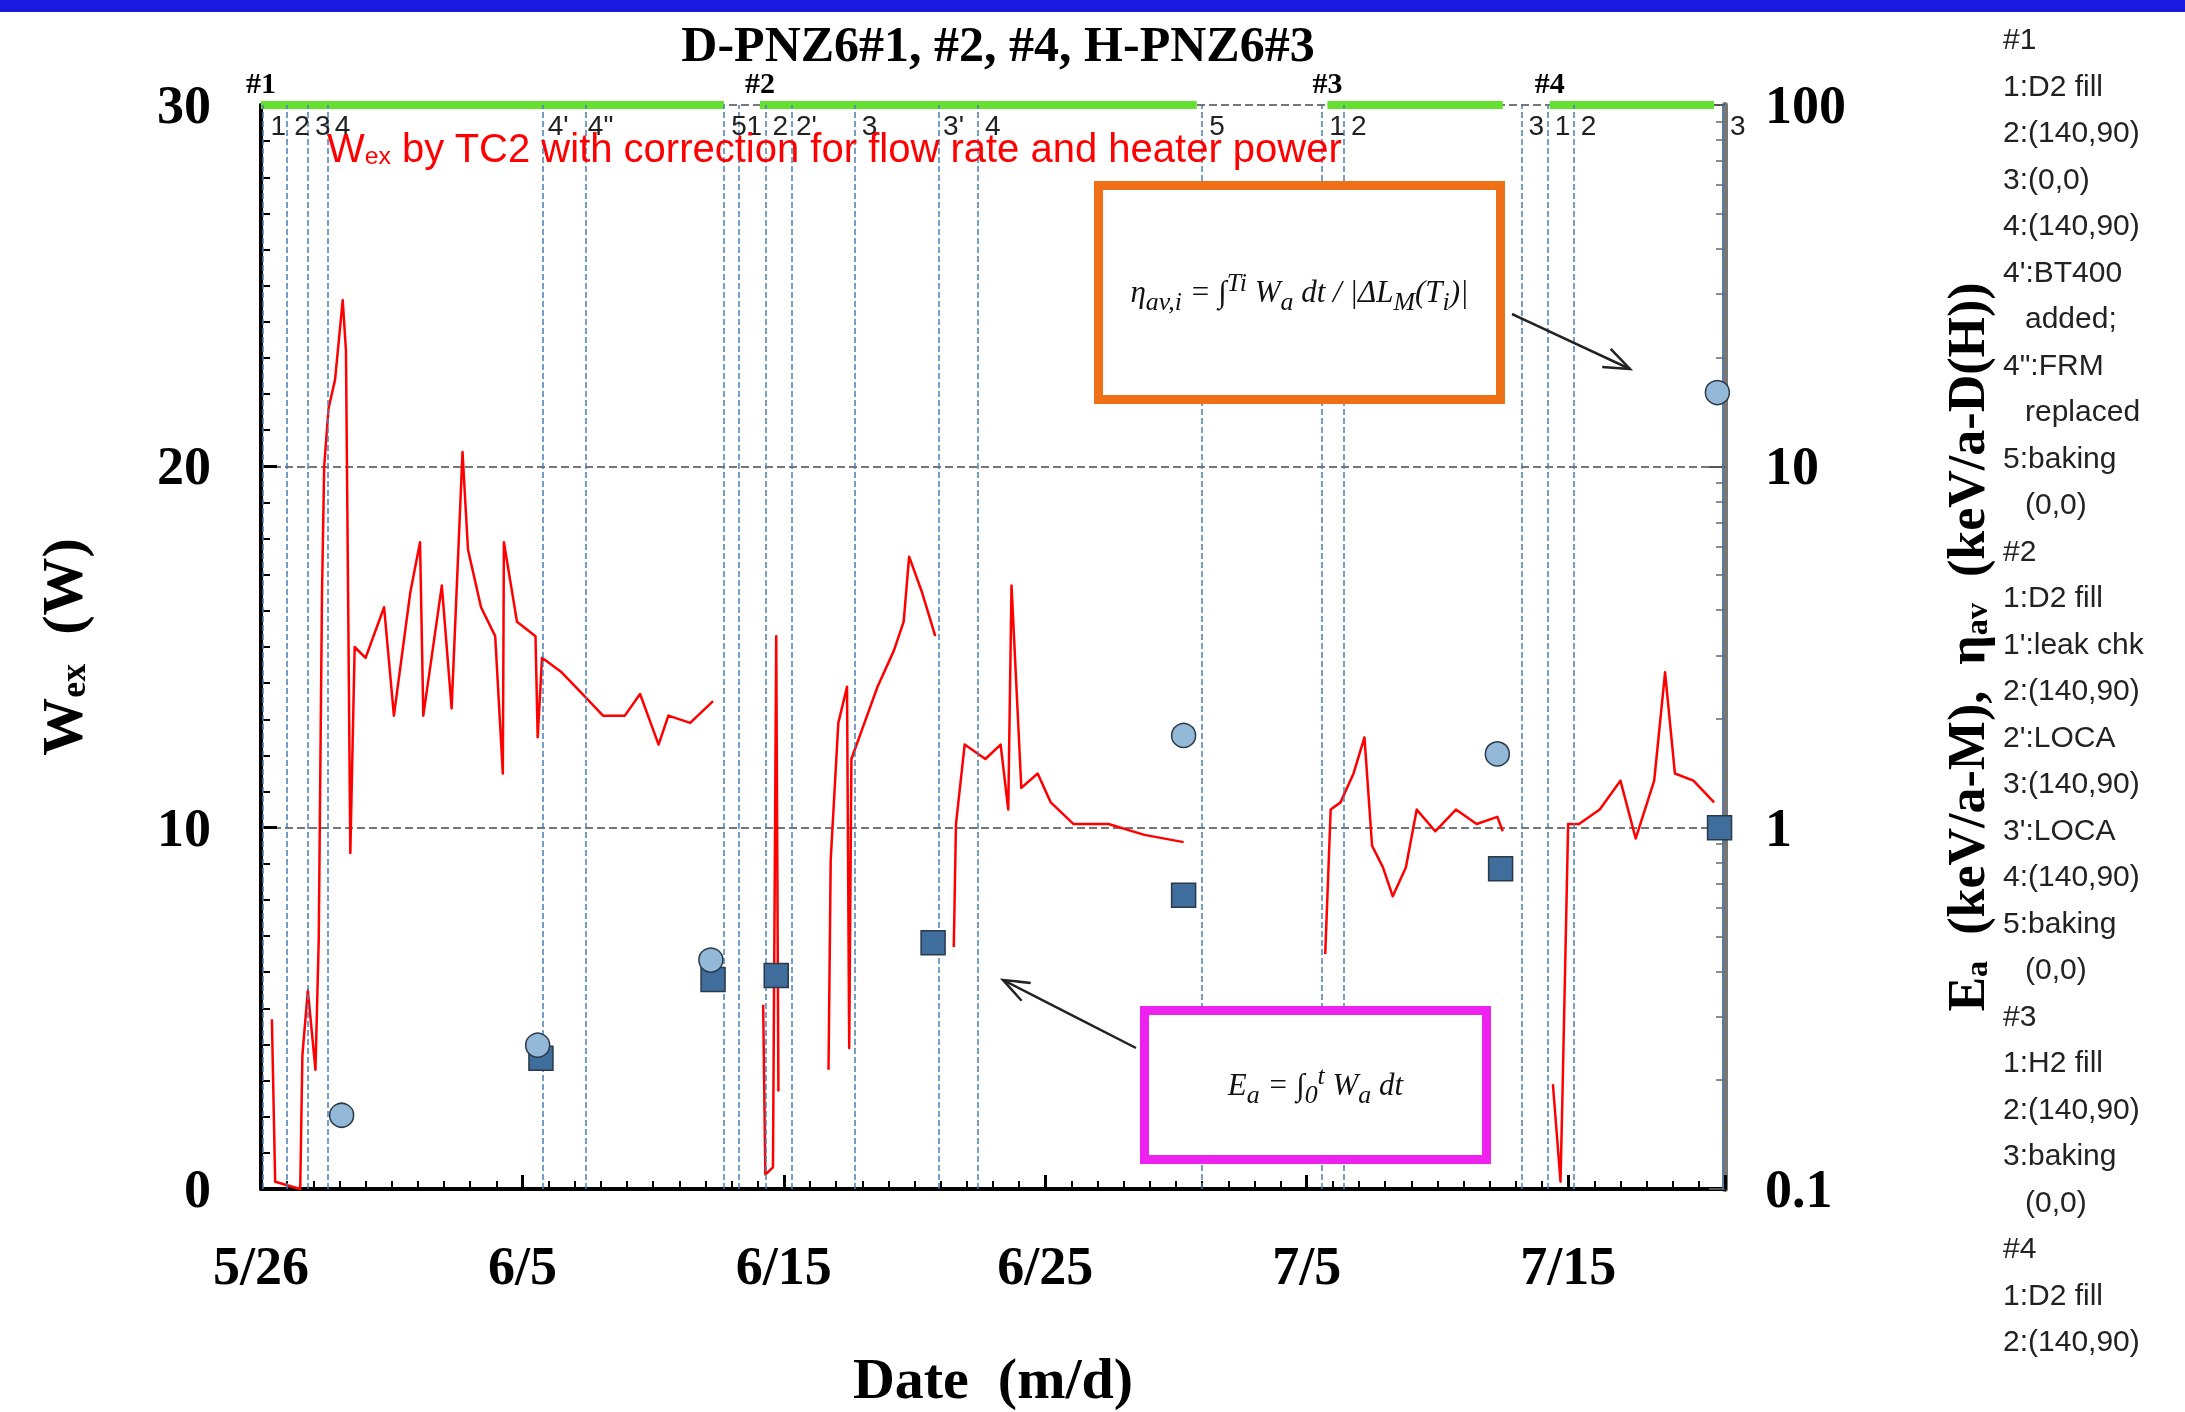 The width and height of the screenshot is (2185, 1412). I want to click on y-tick-label: 0, so click(197, 1189).